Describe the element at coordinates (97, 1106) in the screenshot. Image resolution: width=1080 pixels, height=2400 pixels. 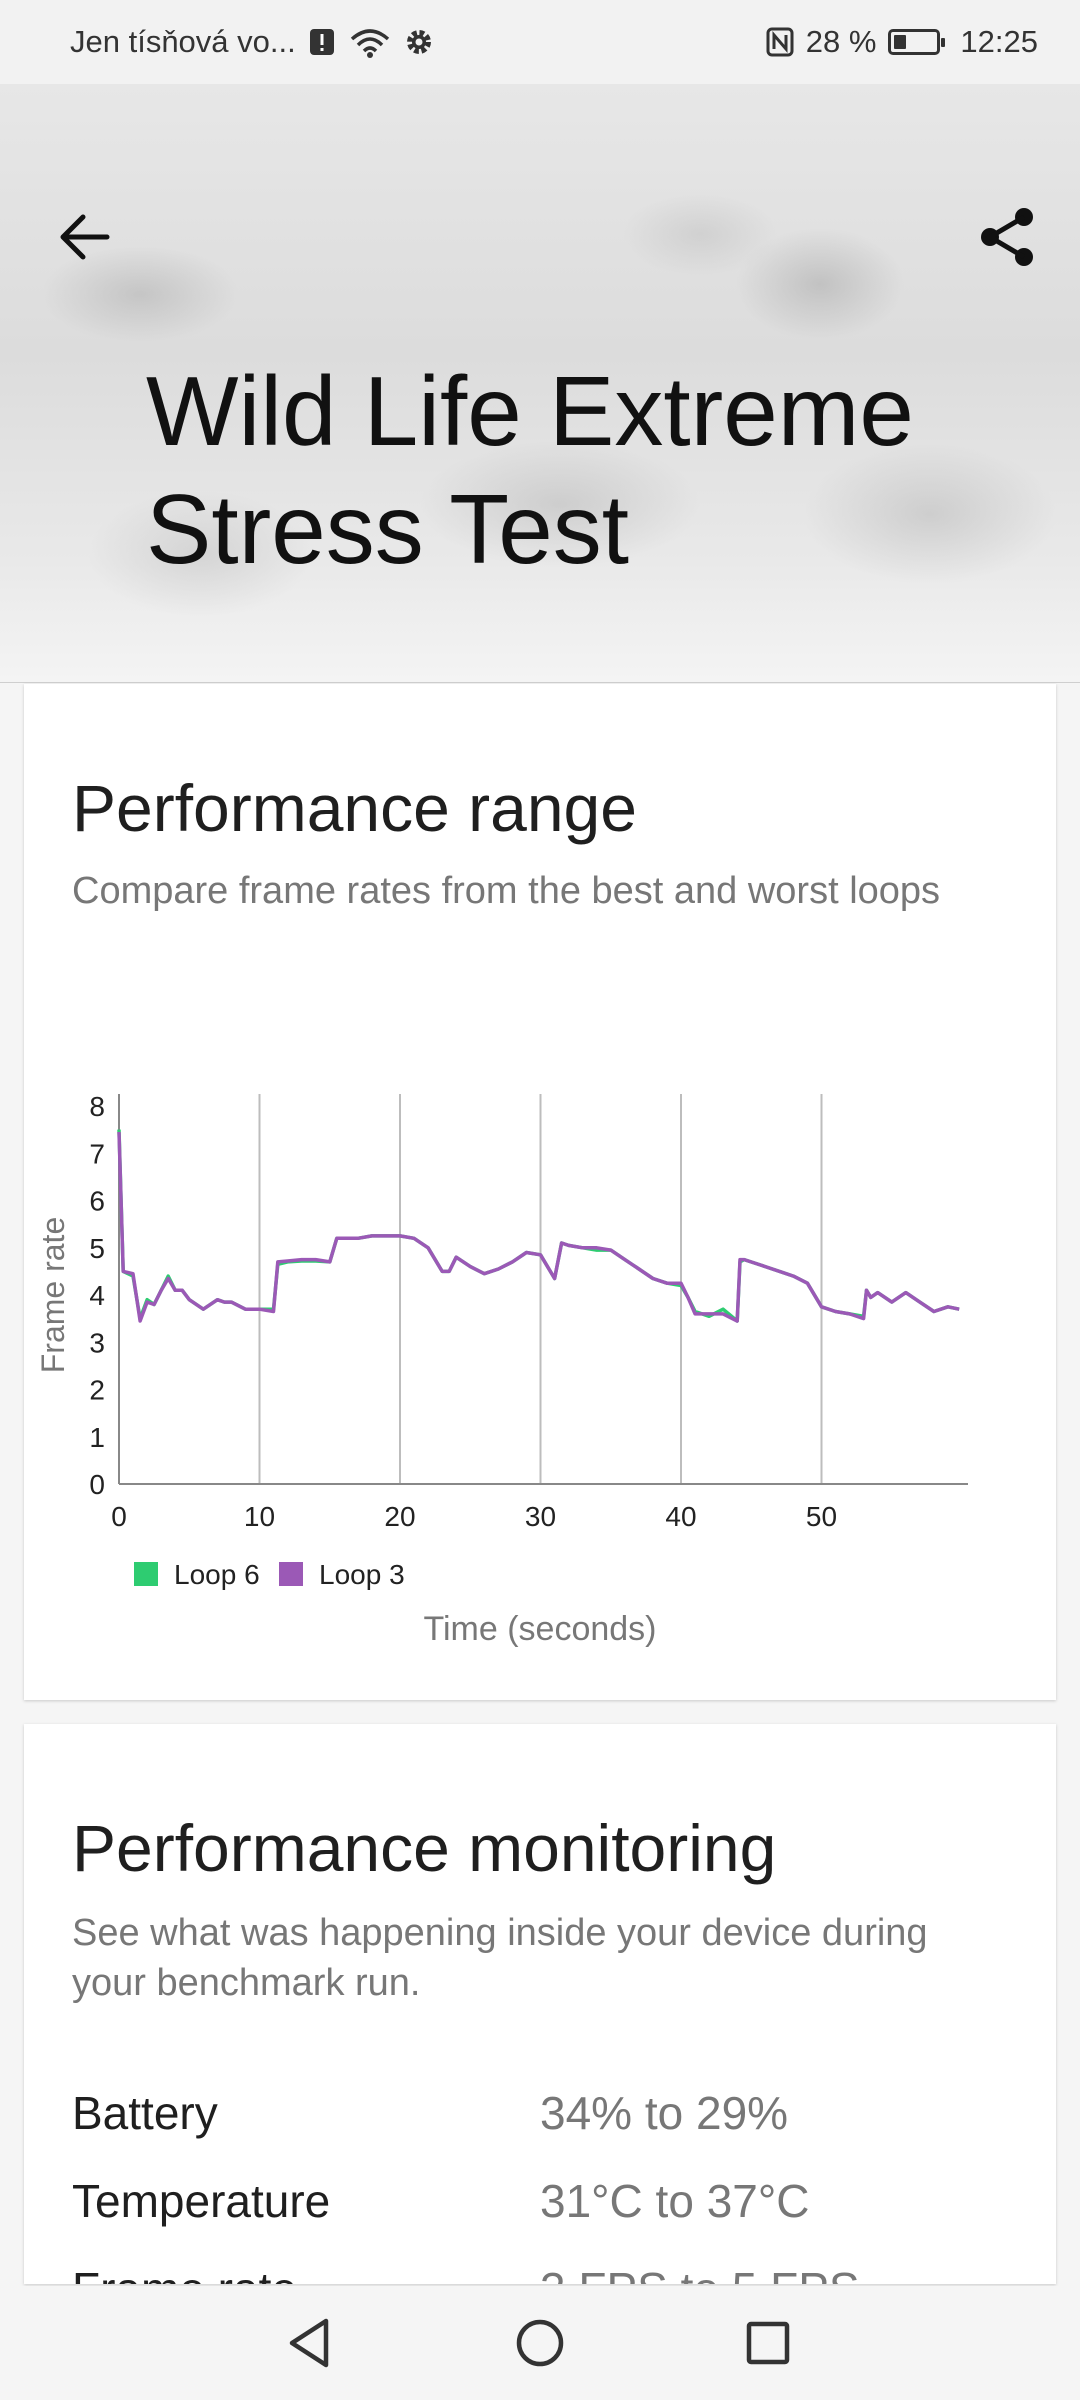
I see `y-tick-label: 8` at that location.